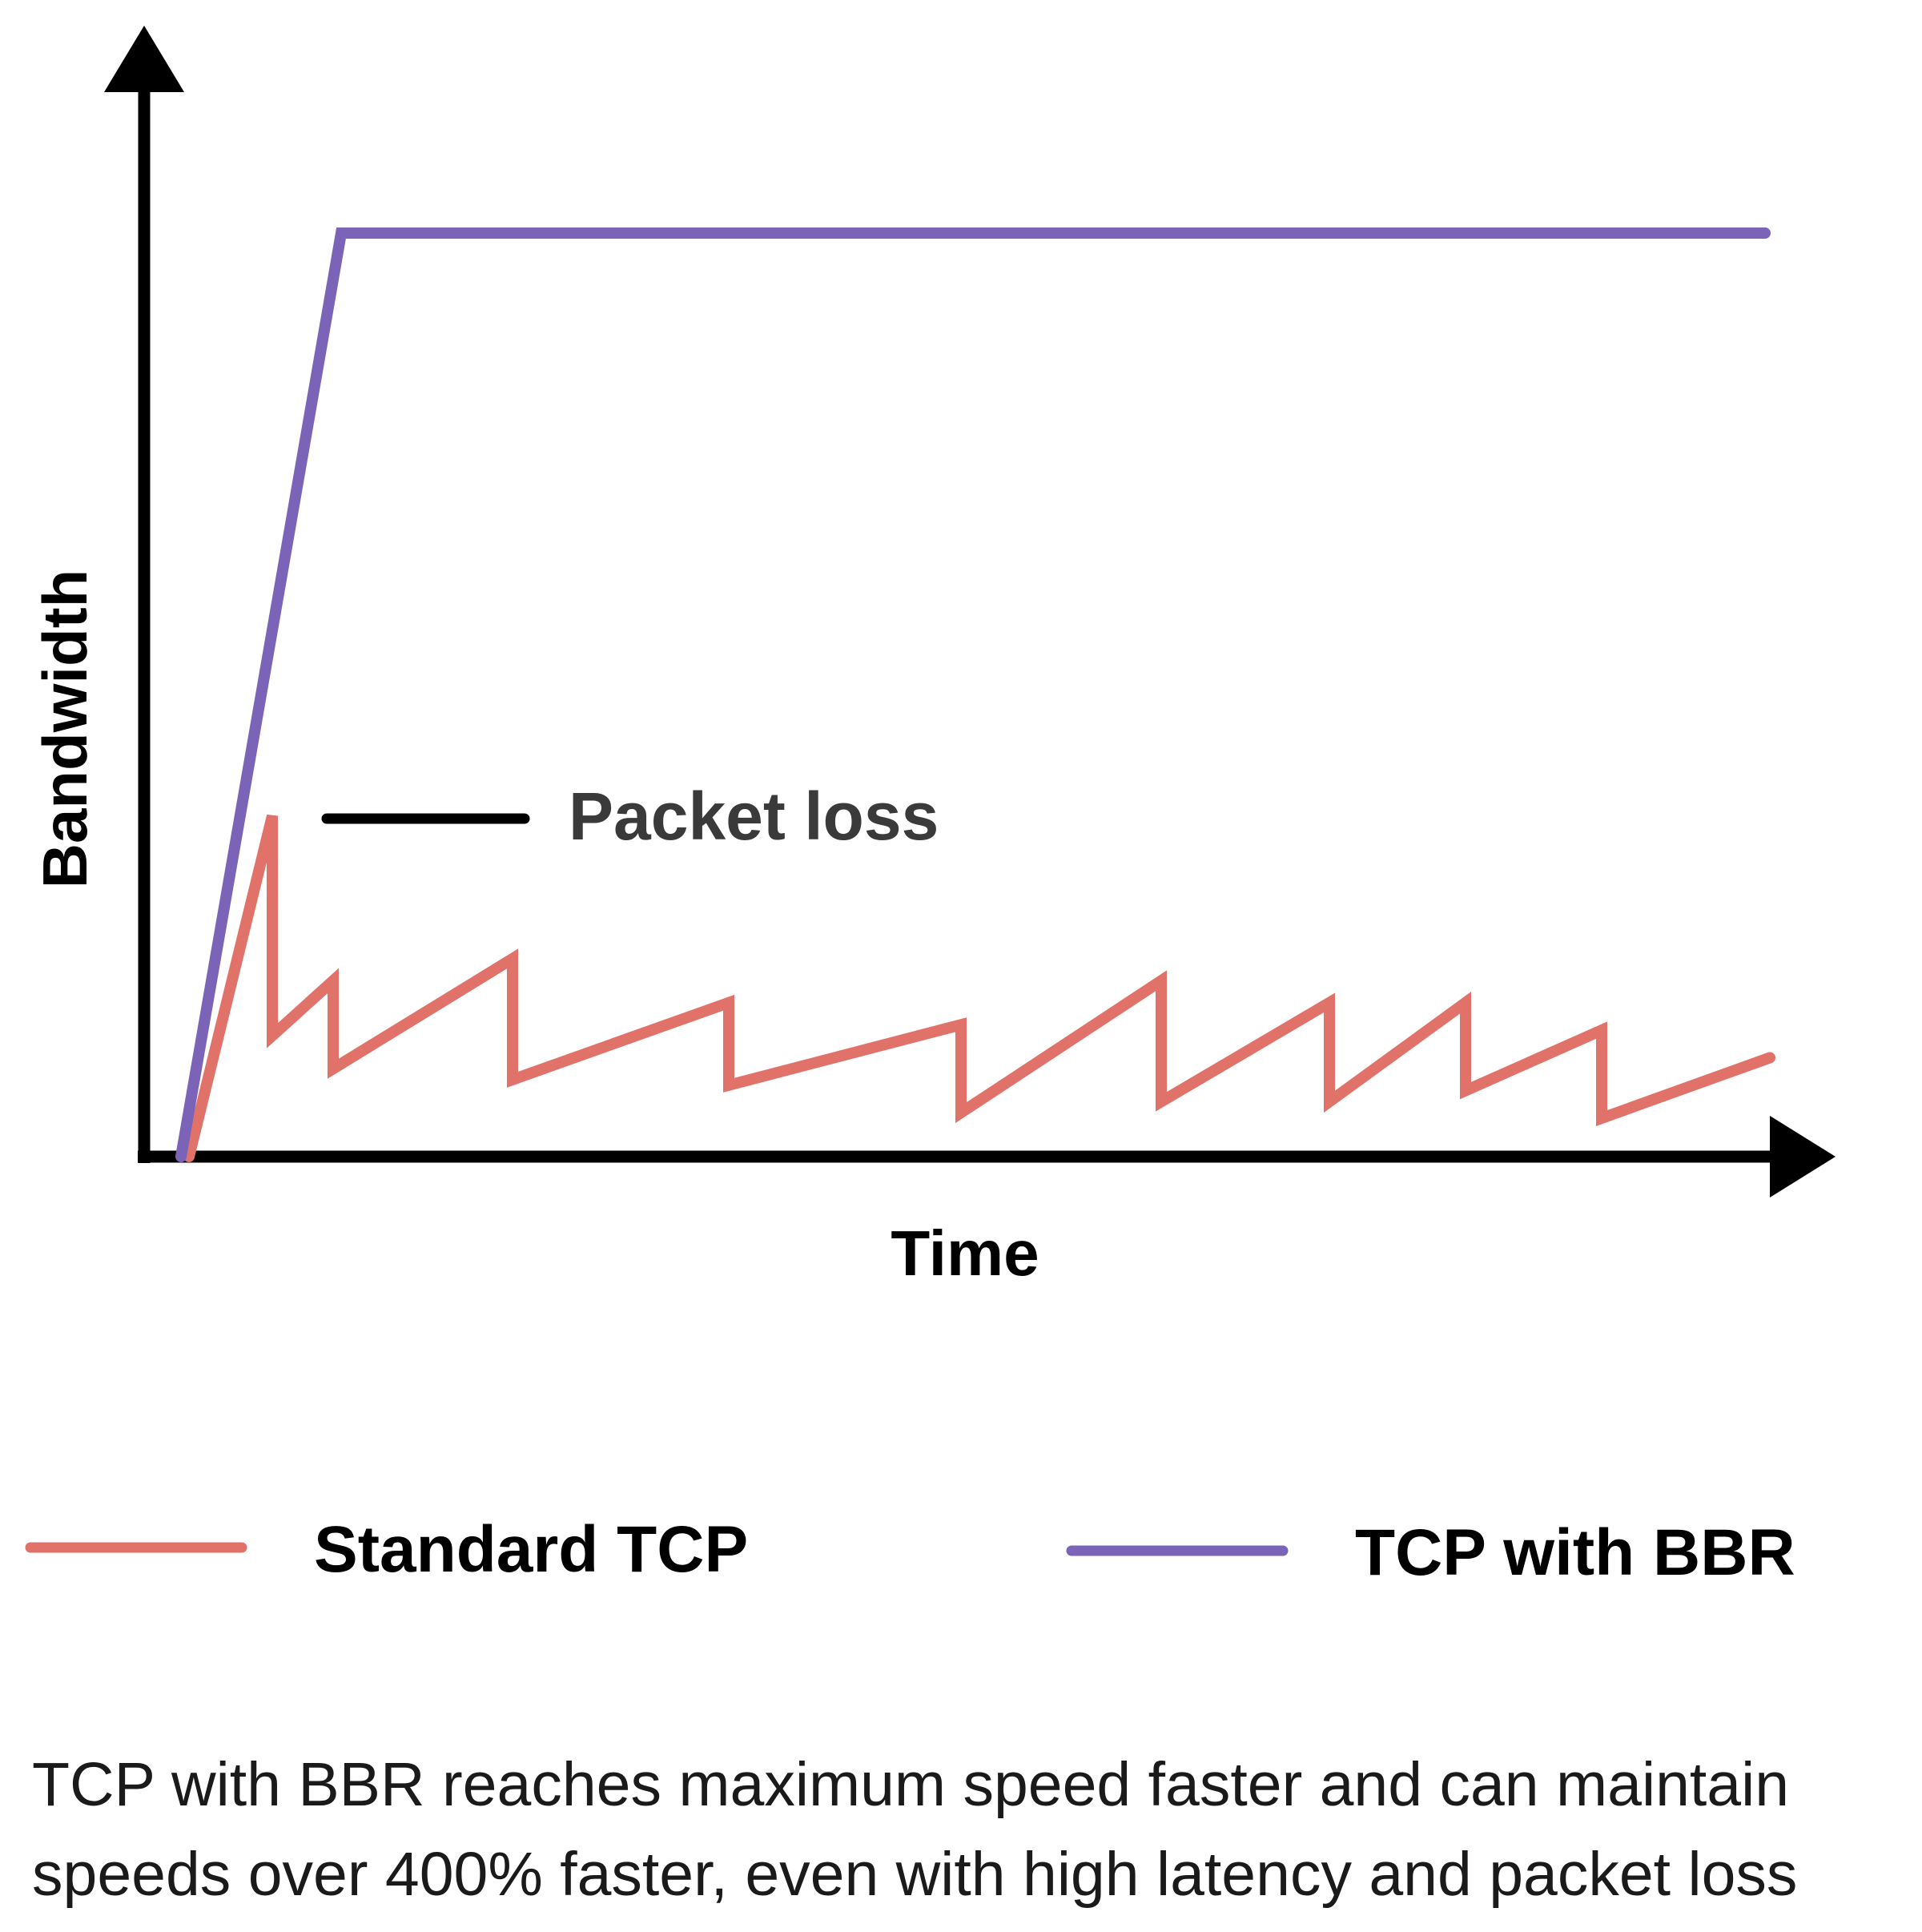 The height and width of the screenshot is (1932, 1922). What do you see at coordinates (979, 988) in the screenshot?
I see `series-line-standard-tcp` at bounding box center [979, 988].